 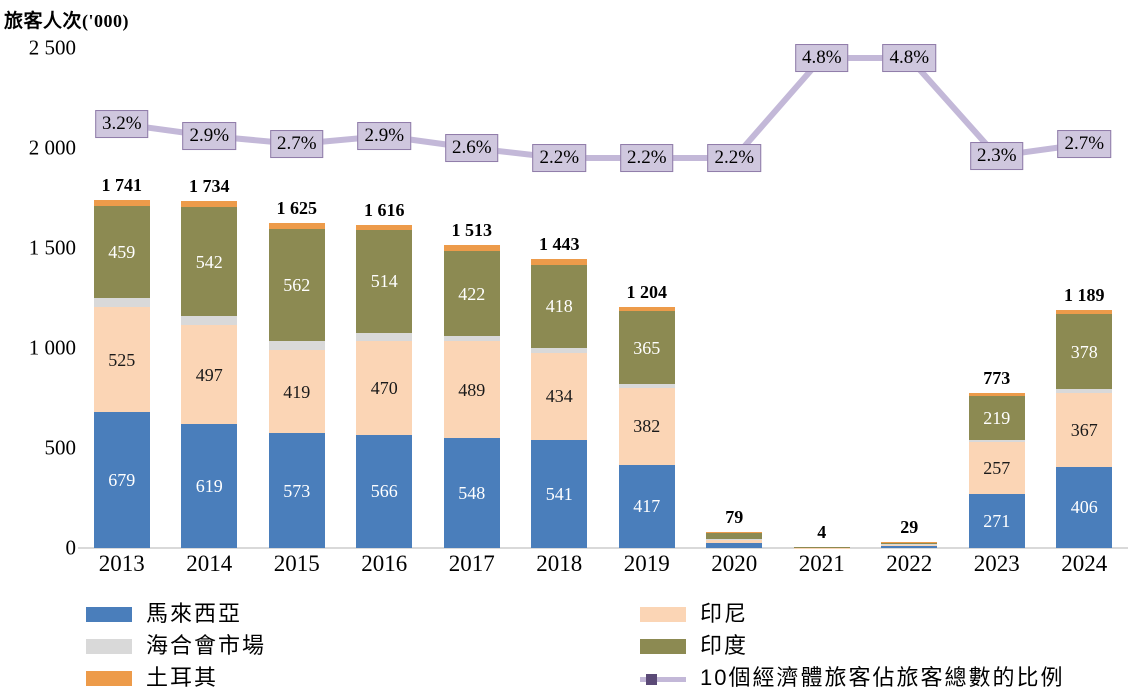 I want to click on bar-column: 566 470 514 1 616, so click(x=384, y=374).